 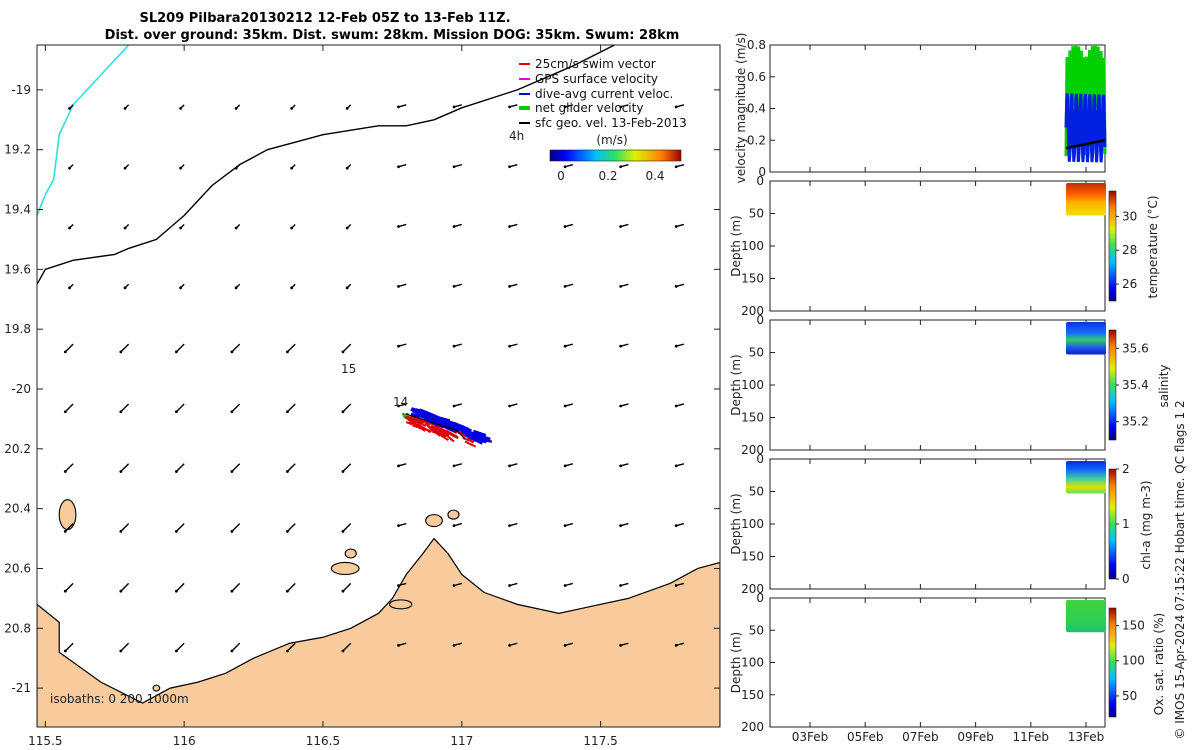 I want to click on map-xtick-label: 116, so click(x=184, y=741).